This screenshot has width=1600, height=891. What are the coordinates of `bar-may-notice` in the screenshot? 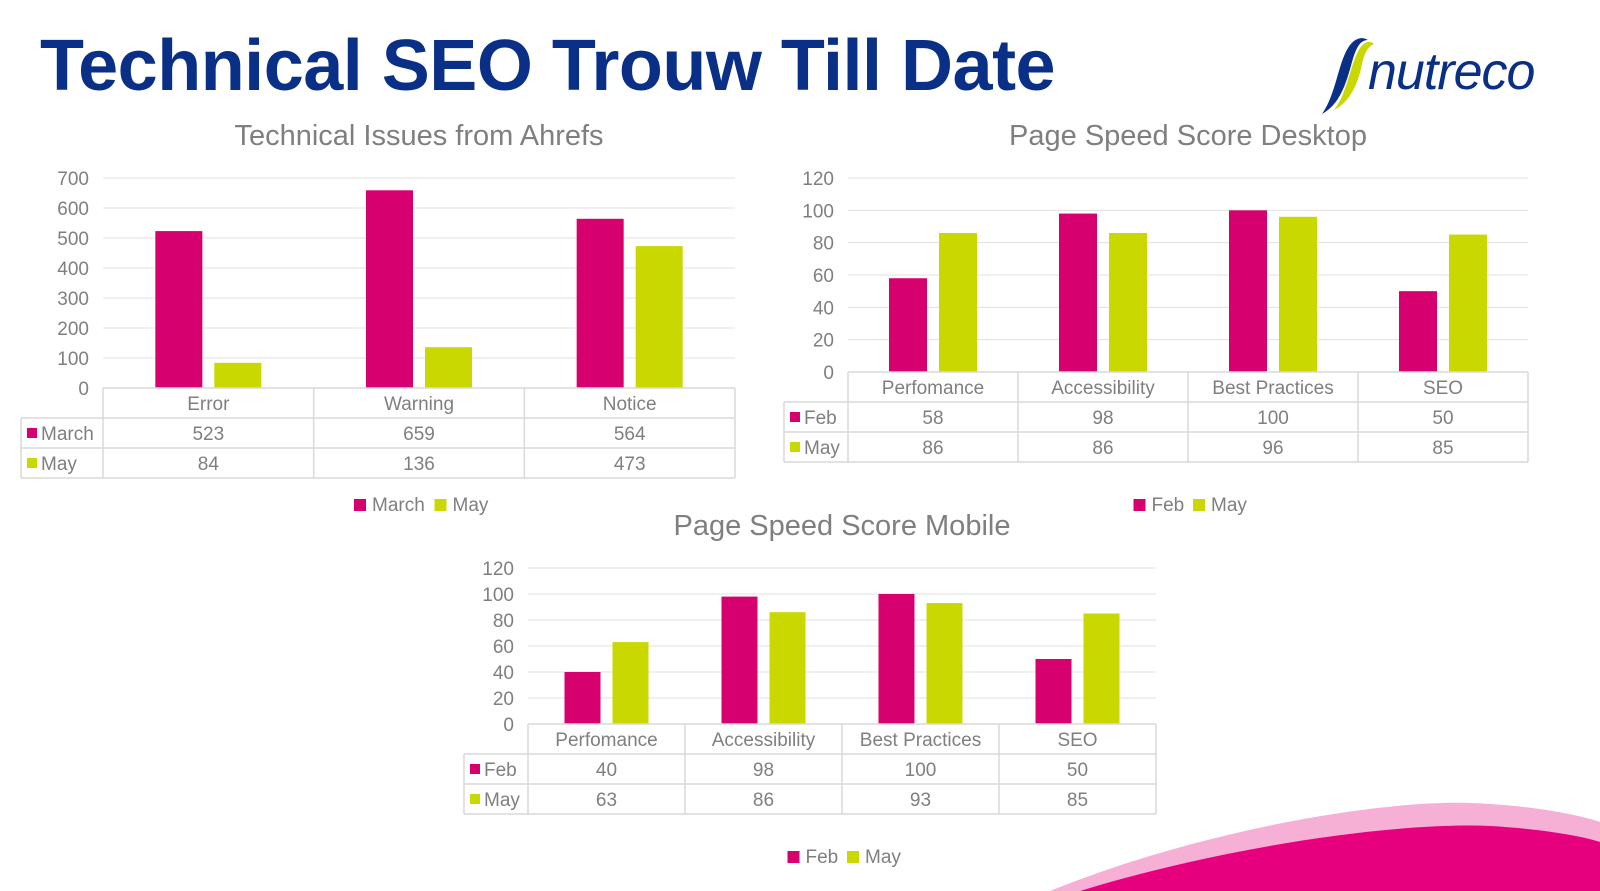 It's located at (659, 317).